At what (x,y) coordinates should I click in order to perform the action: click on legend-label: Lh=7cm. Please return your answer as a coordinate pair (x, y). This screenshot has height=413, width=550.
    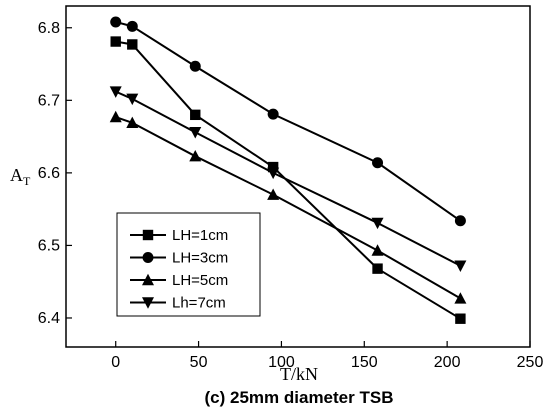
    Looking at the image, I should click on (199, 303).